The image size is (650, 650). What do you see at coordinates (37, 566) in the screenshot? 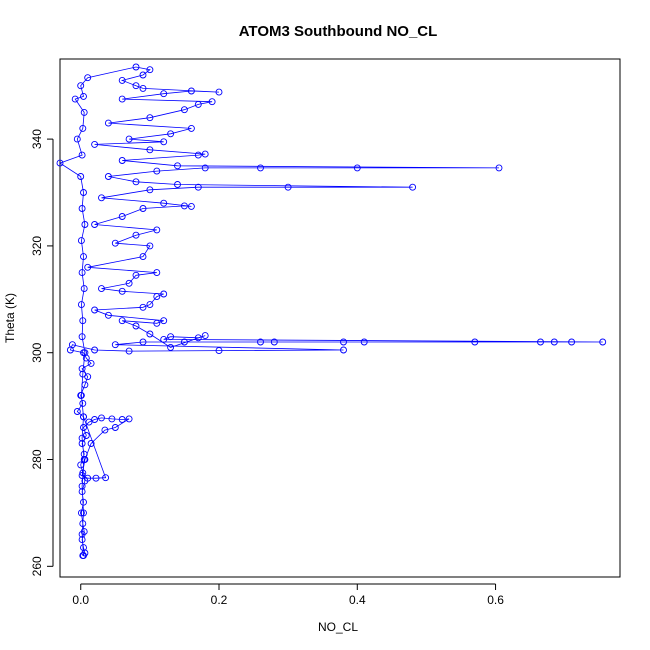
I see `y-tick-label: 260` at bounding box center [37, 566].